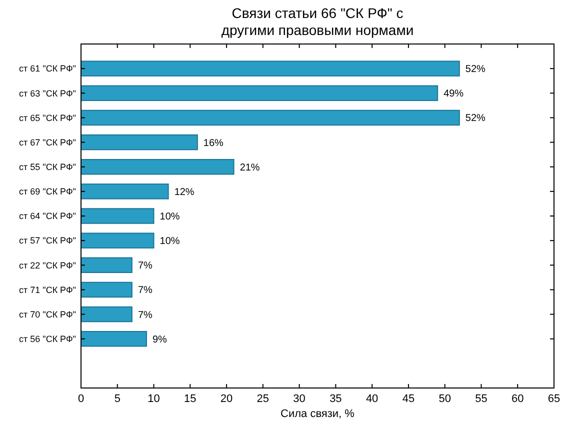 This screenshot has width=576, height=432. Describe the element at coordinates (317, 414) in the screenshot. I see `x-axis-title: Сила связи, %` at that location.